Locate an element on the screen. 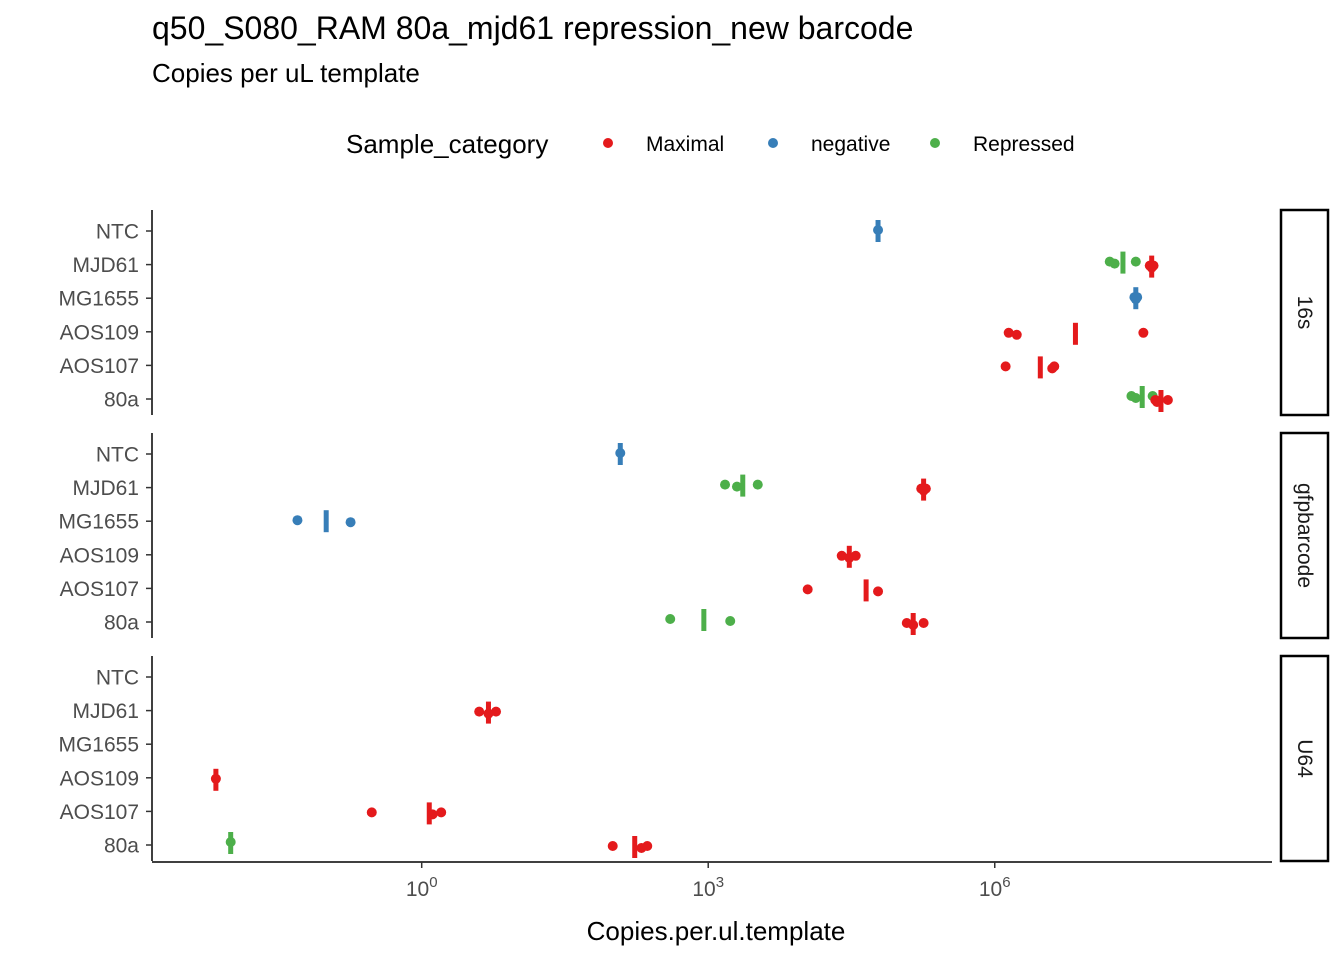 This screenshot has width=1344, height=960. facet-strip-label: 16s is located at coordinates (1304, 313).